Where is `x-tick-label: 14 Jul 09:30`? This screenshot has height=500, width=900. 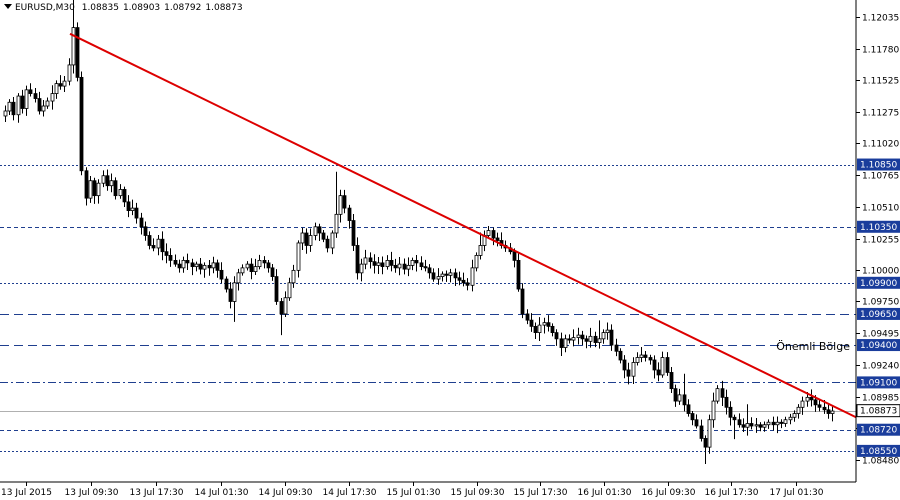 x-tick-label: 14 Jul 09:30 is located at coordinates (286, 493).